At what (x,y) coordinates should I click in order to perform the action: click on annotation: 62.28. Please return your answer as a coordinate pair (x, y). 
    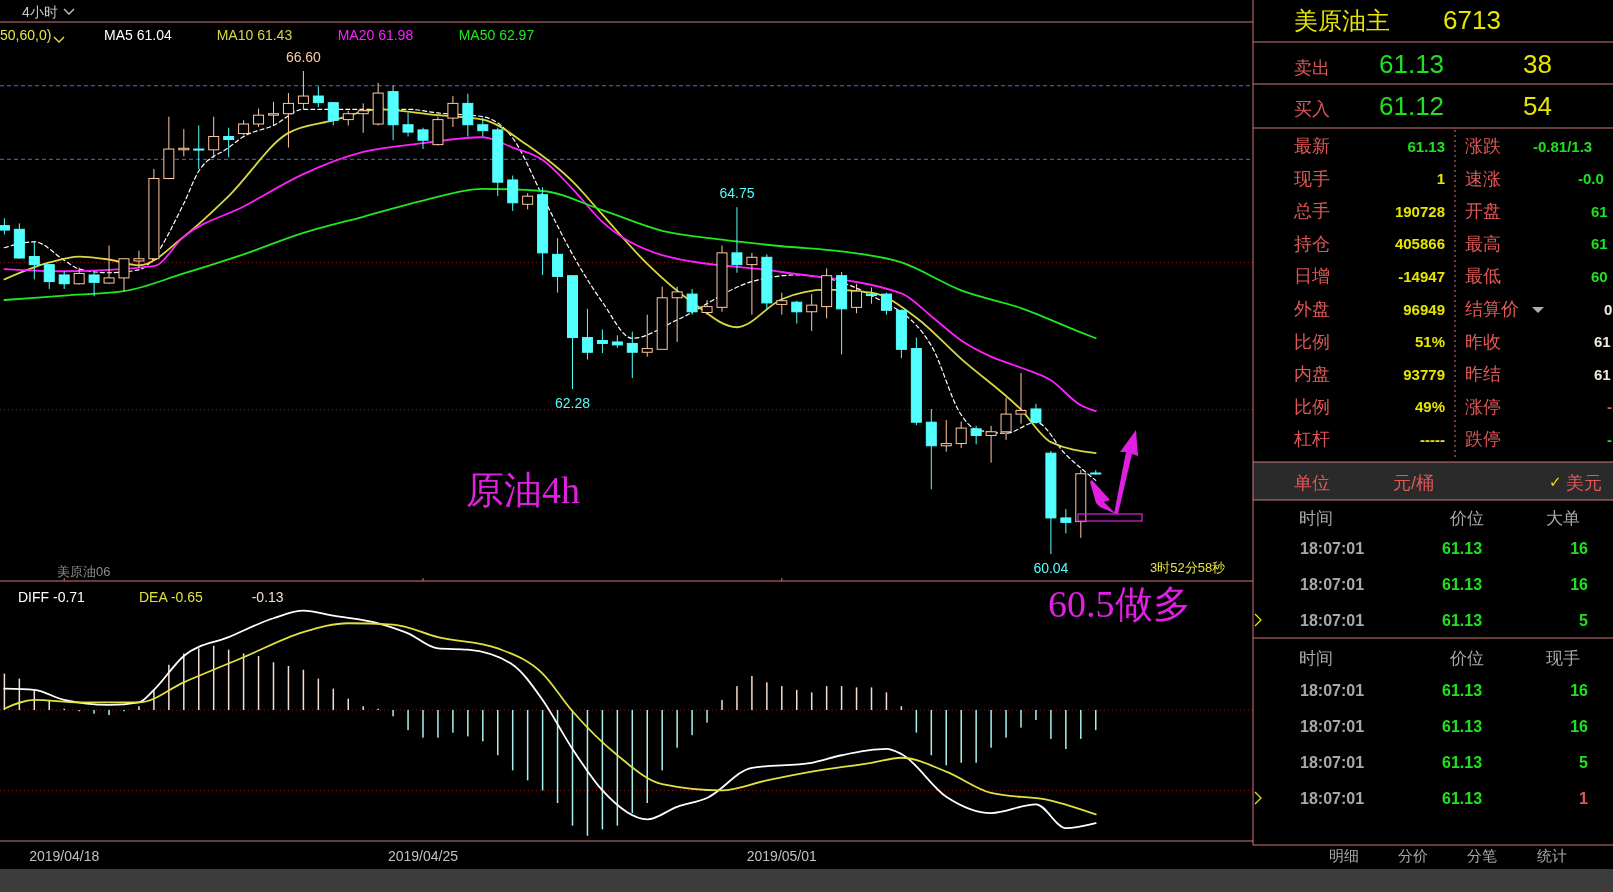
    Looking at the image, I should click on (572, 403).